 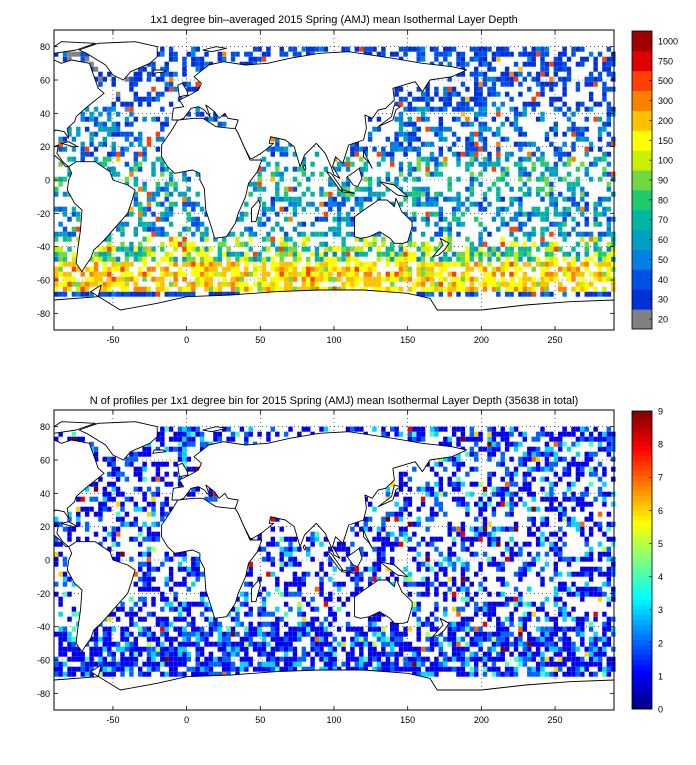 What do you see at coordinates (43, 214) in the screenshot?
I see `y-tick-label: -20` at bounding box center [43, 214].